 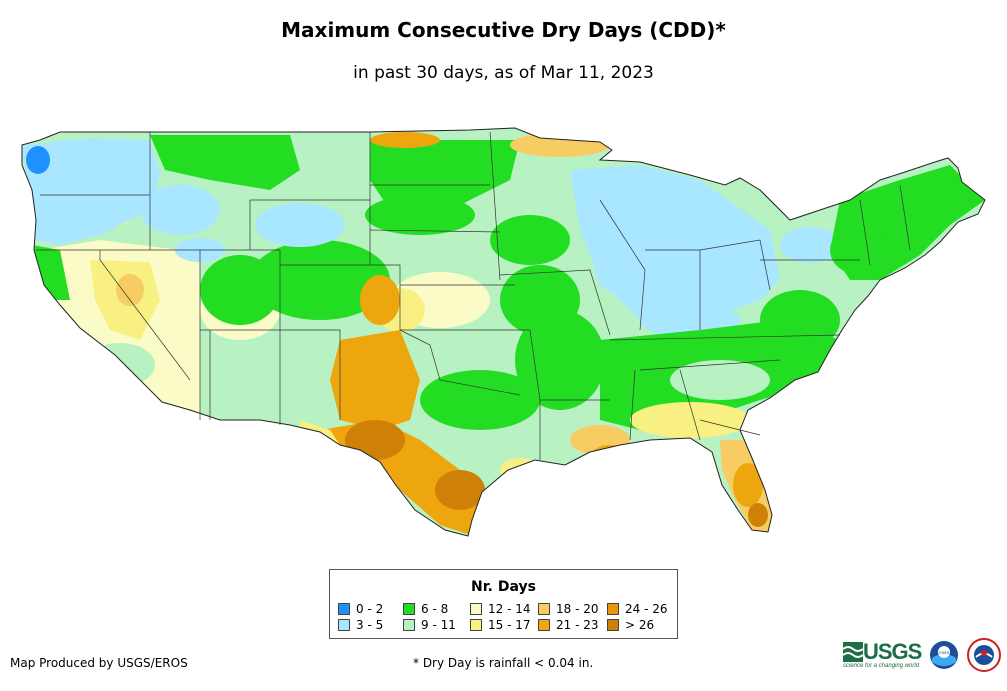 I want to click on legend-item: 0 - 2, so click(x=360, y=609).